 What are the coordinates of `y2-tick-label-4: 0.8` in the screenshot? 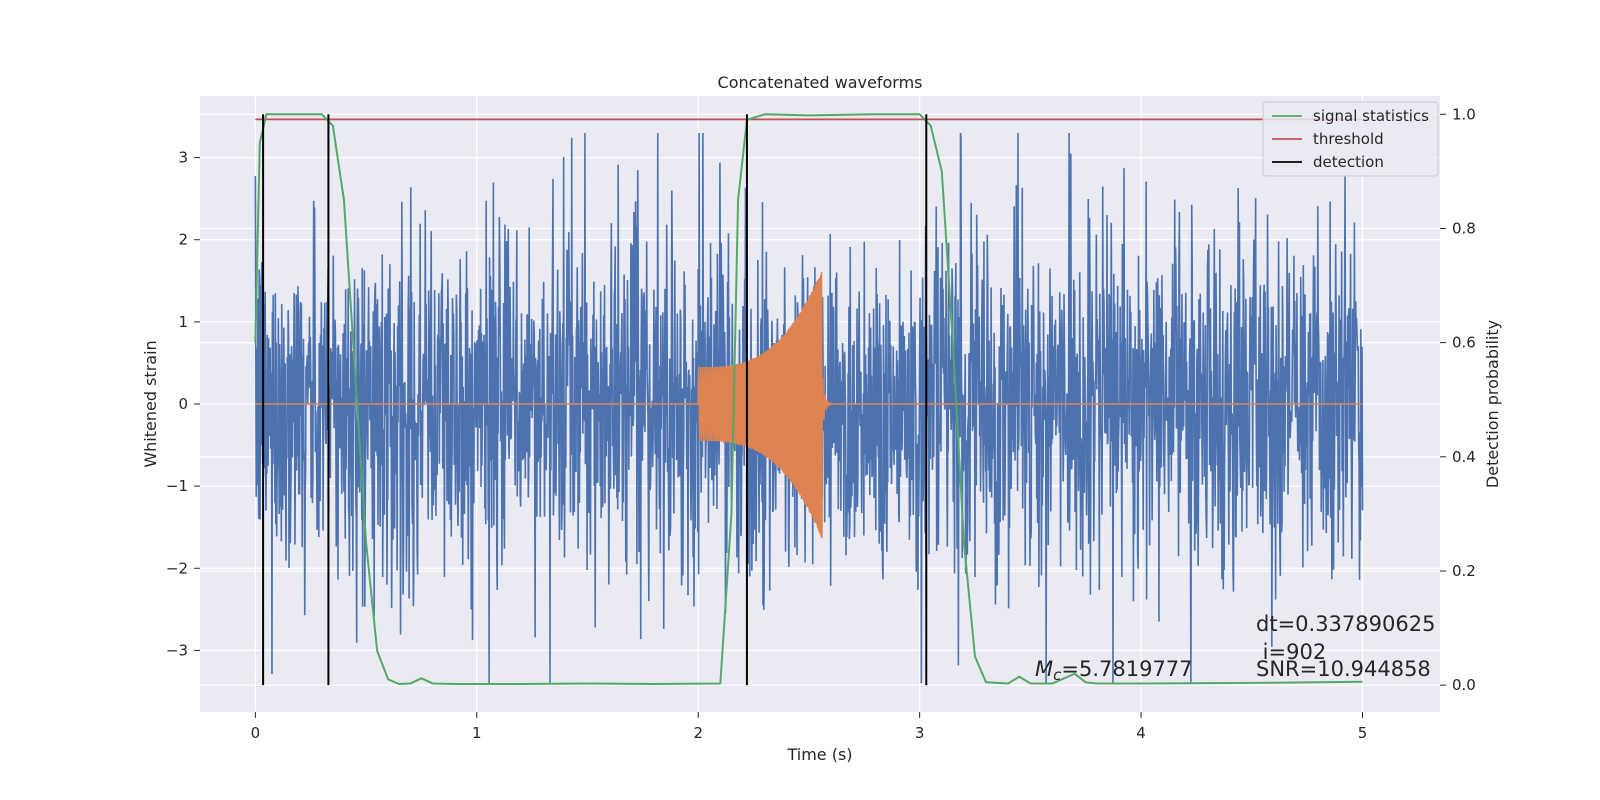 It's located at (1464, 228).